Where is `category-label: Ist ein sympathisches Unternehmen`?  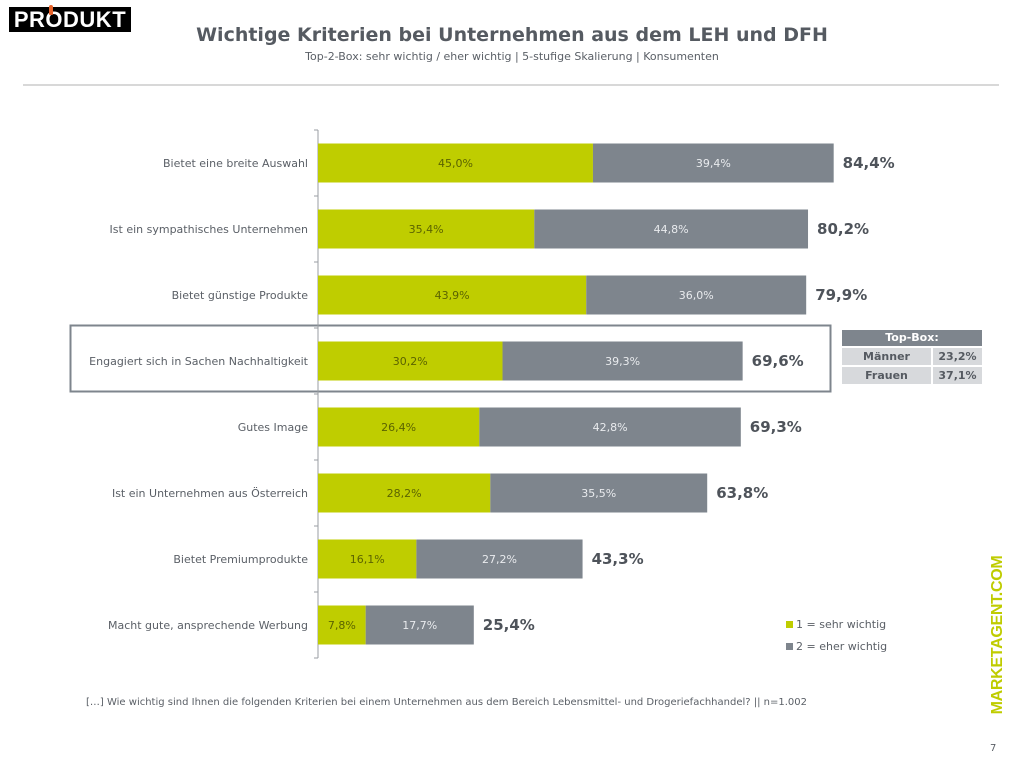 category-label: Ist ein sympathisches Unternehmen is located at coordinates (209, 229).